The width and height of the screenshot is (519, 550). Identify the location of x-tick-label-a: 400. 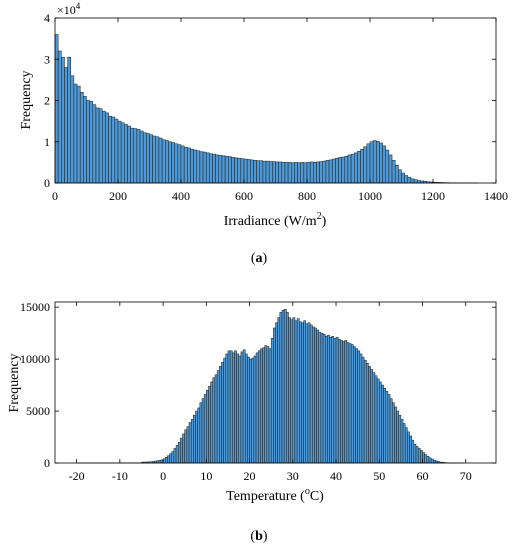
(181, 196).